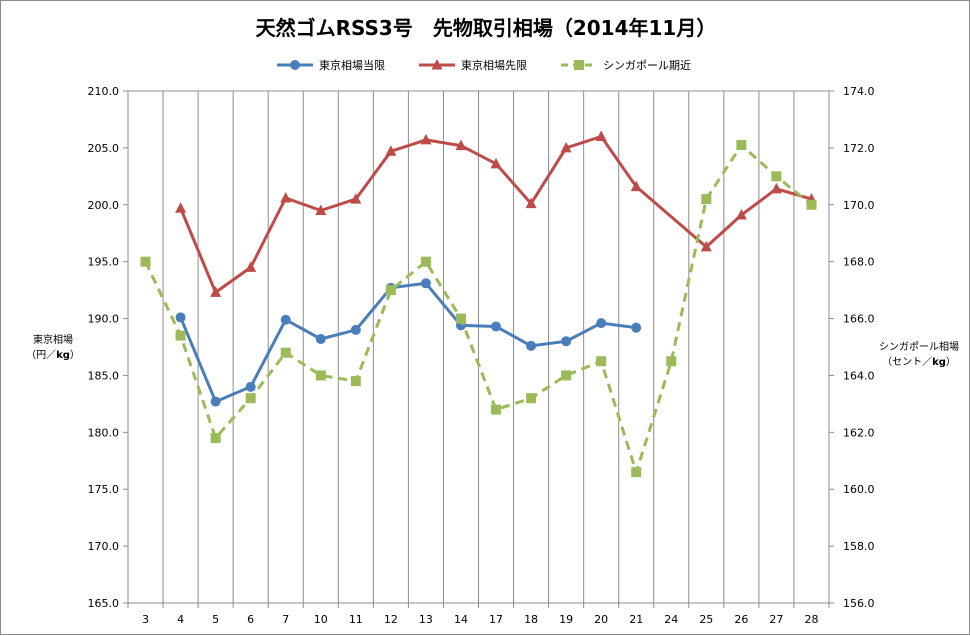 This screenshot has height=636, width=970. I want to click on x-tick-label: 17, so click(496, 619).